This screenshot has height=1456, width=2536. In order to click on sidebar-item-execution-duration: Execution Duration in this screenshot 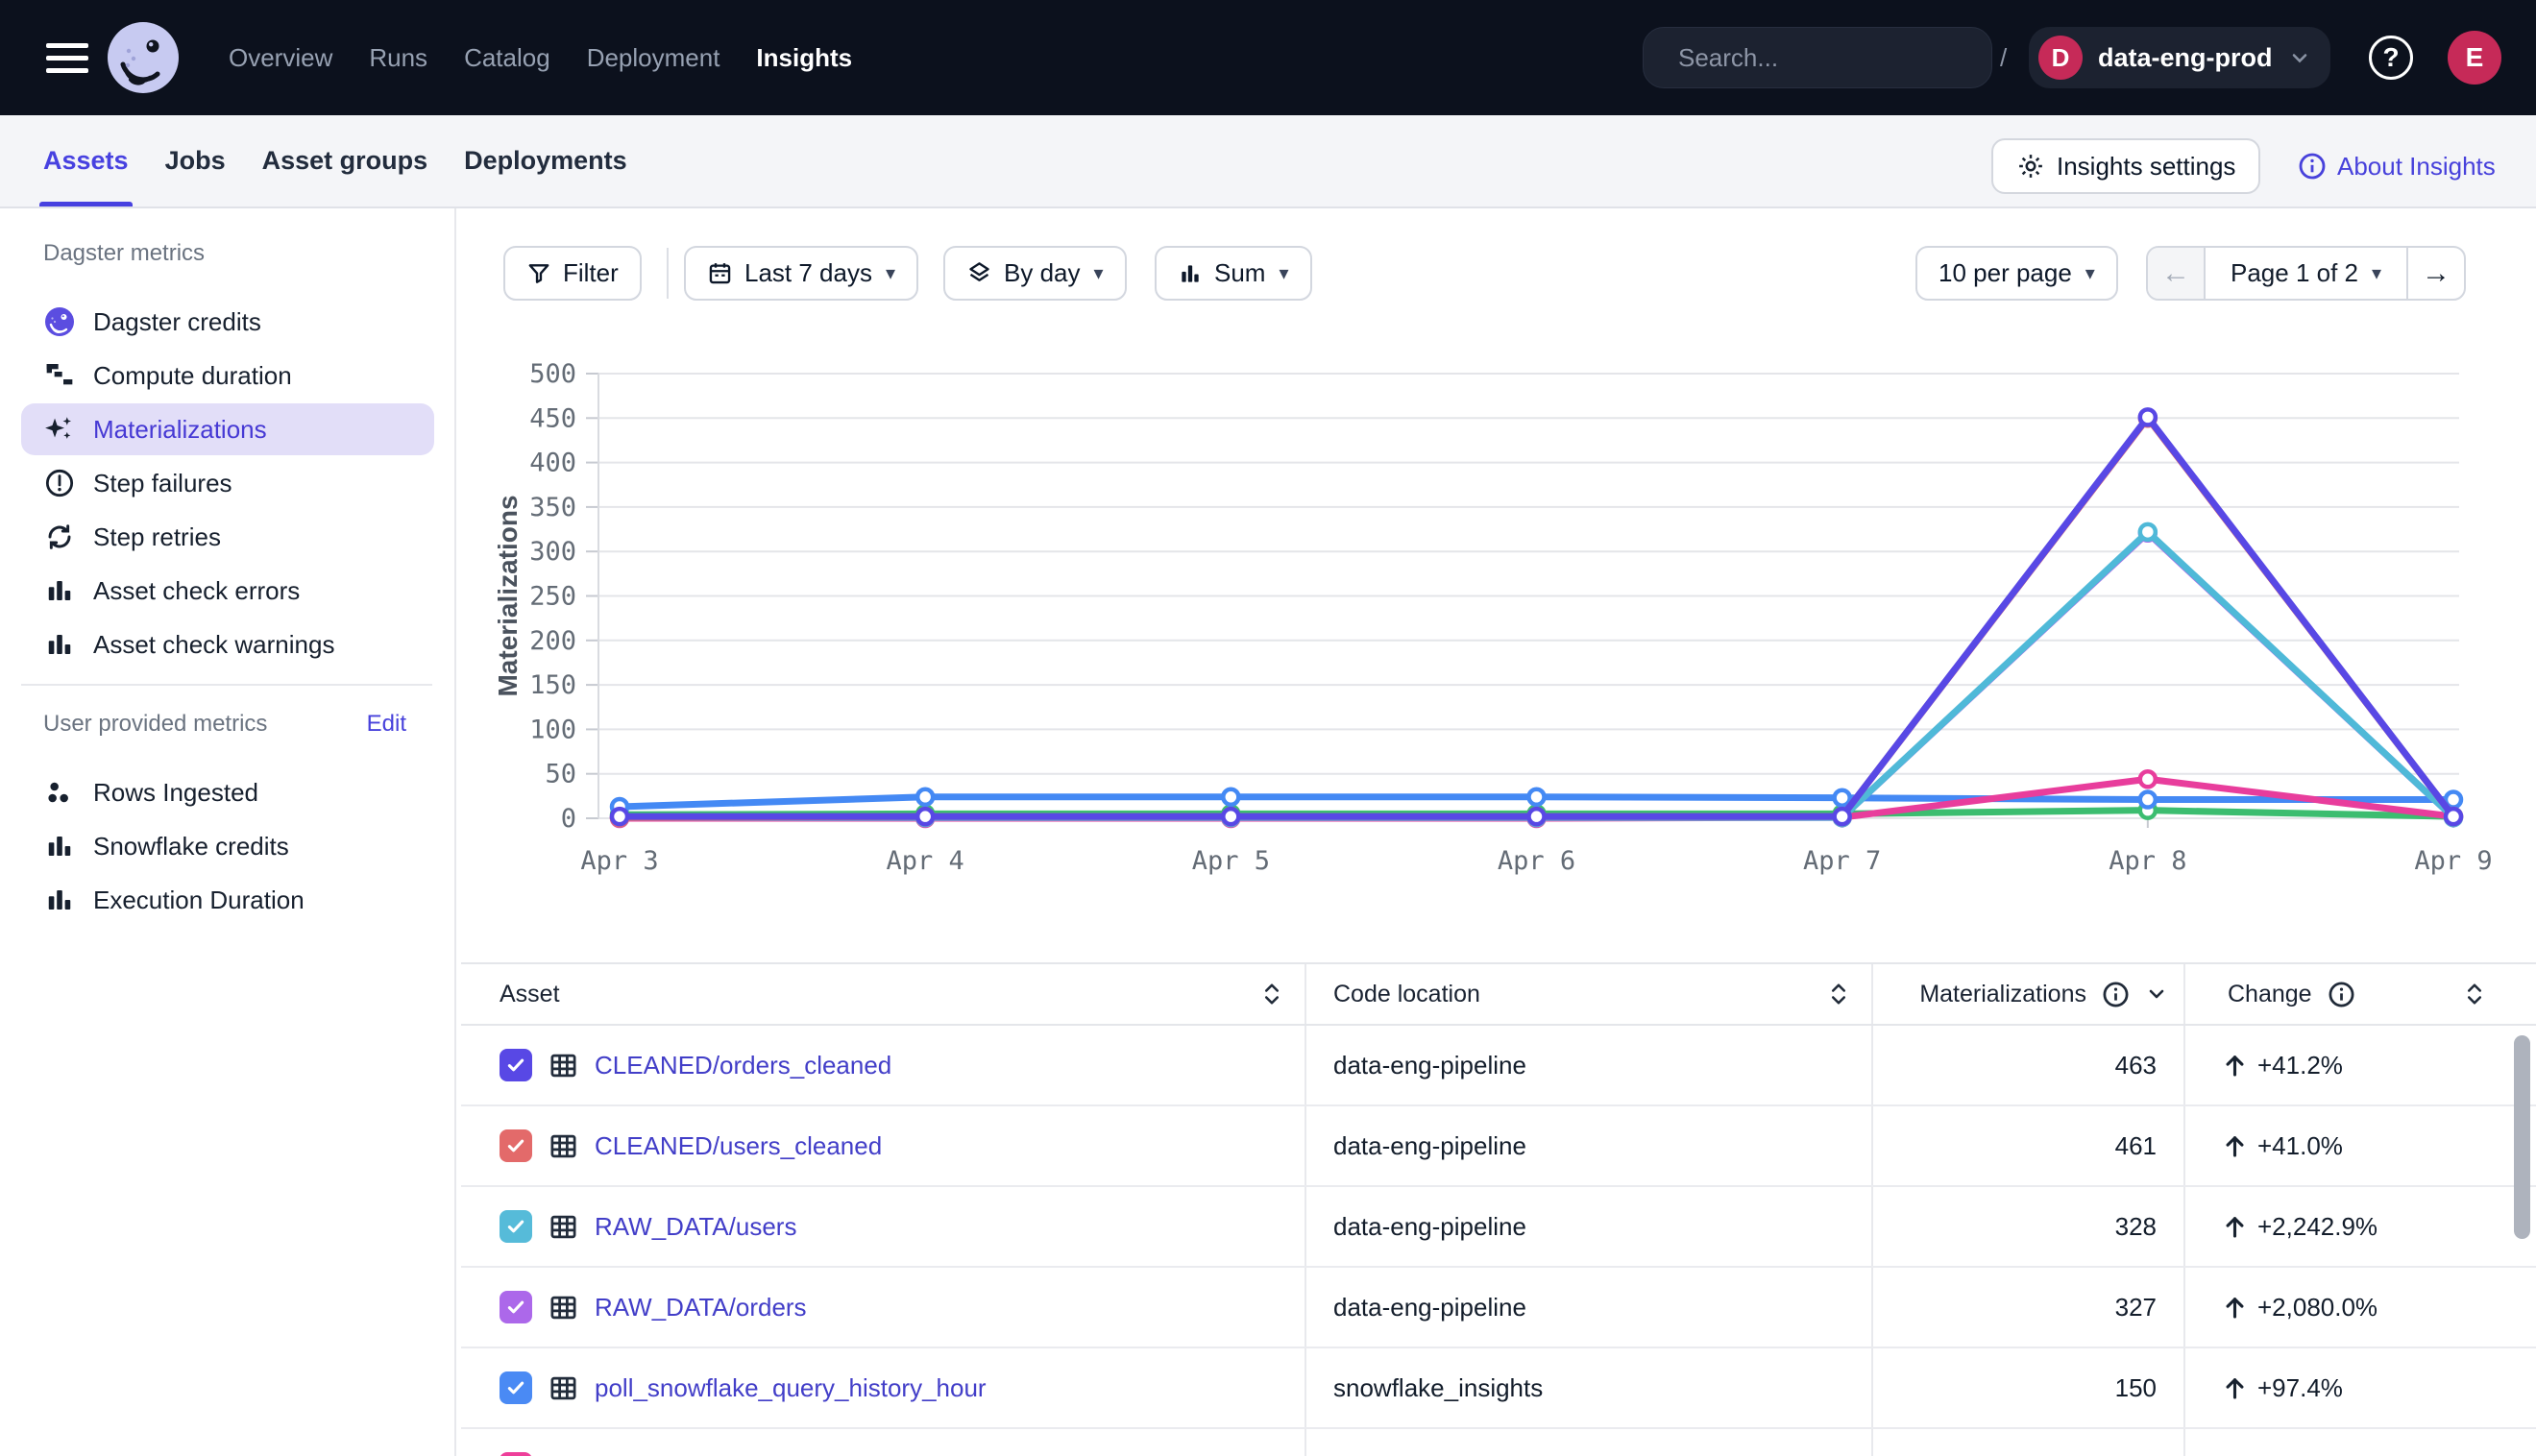, I will do `click(227, 900)`.